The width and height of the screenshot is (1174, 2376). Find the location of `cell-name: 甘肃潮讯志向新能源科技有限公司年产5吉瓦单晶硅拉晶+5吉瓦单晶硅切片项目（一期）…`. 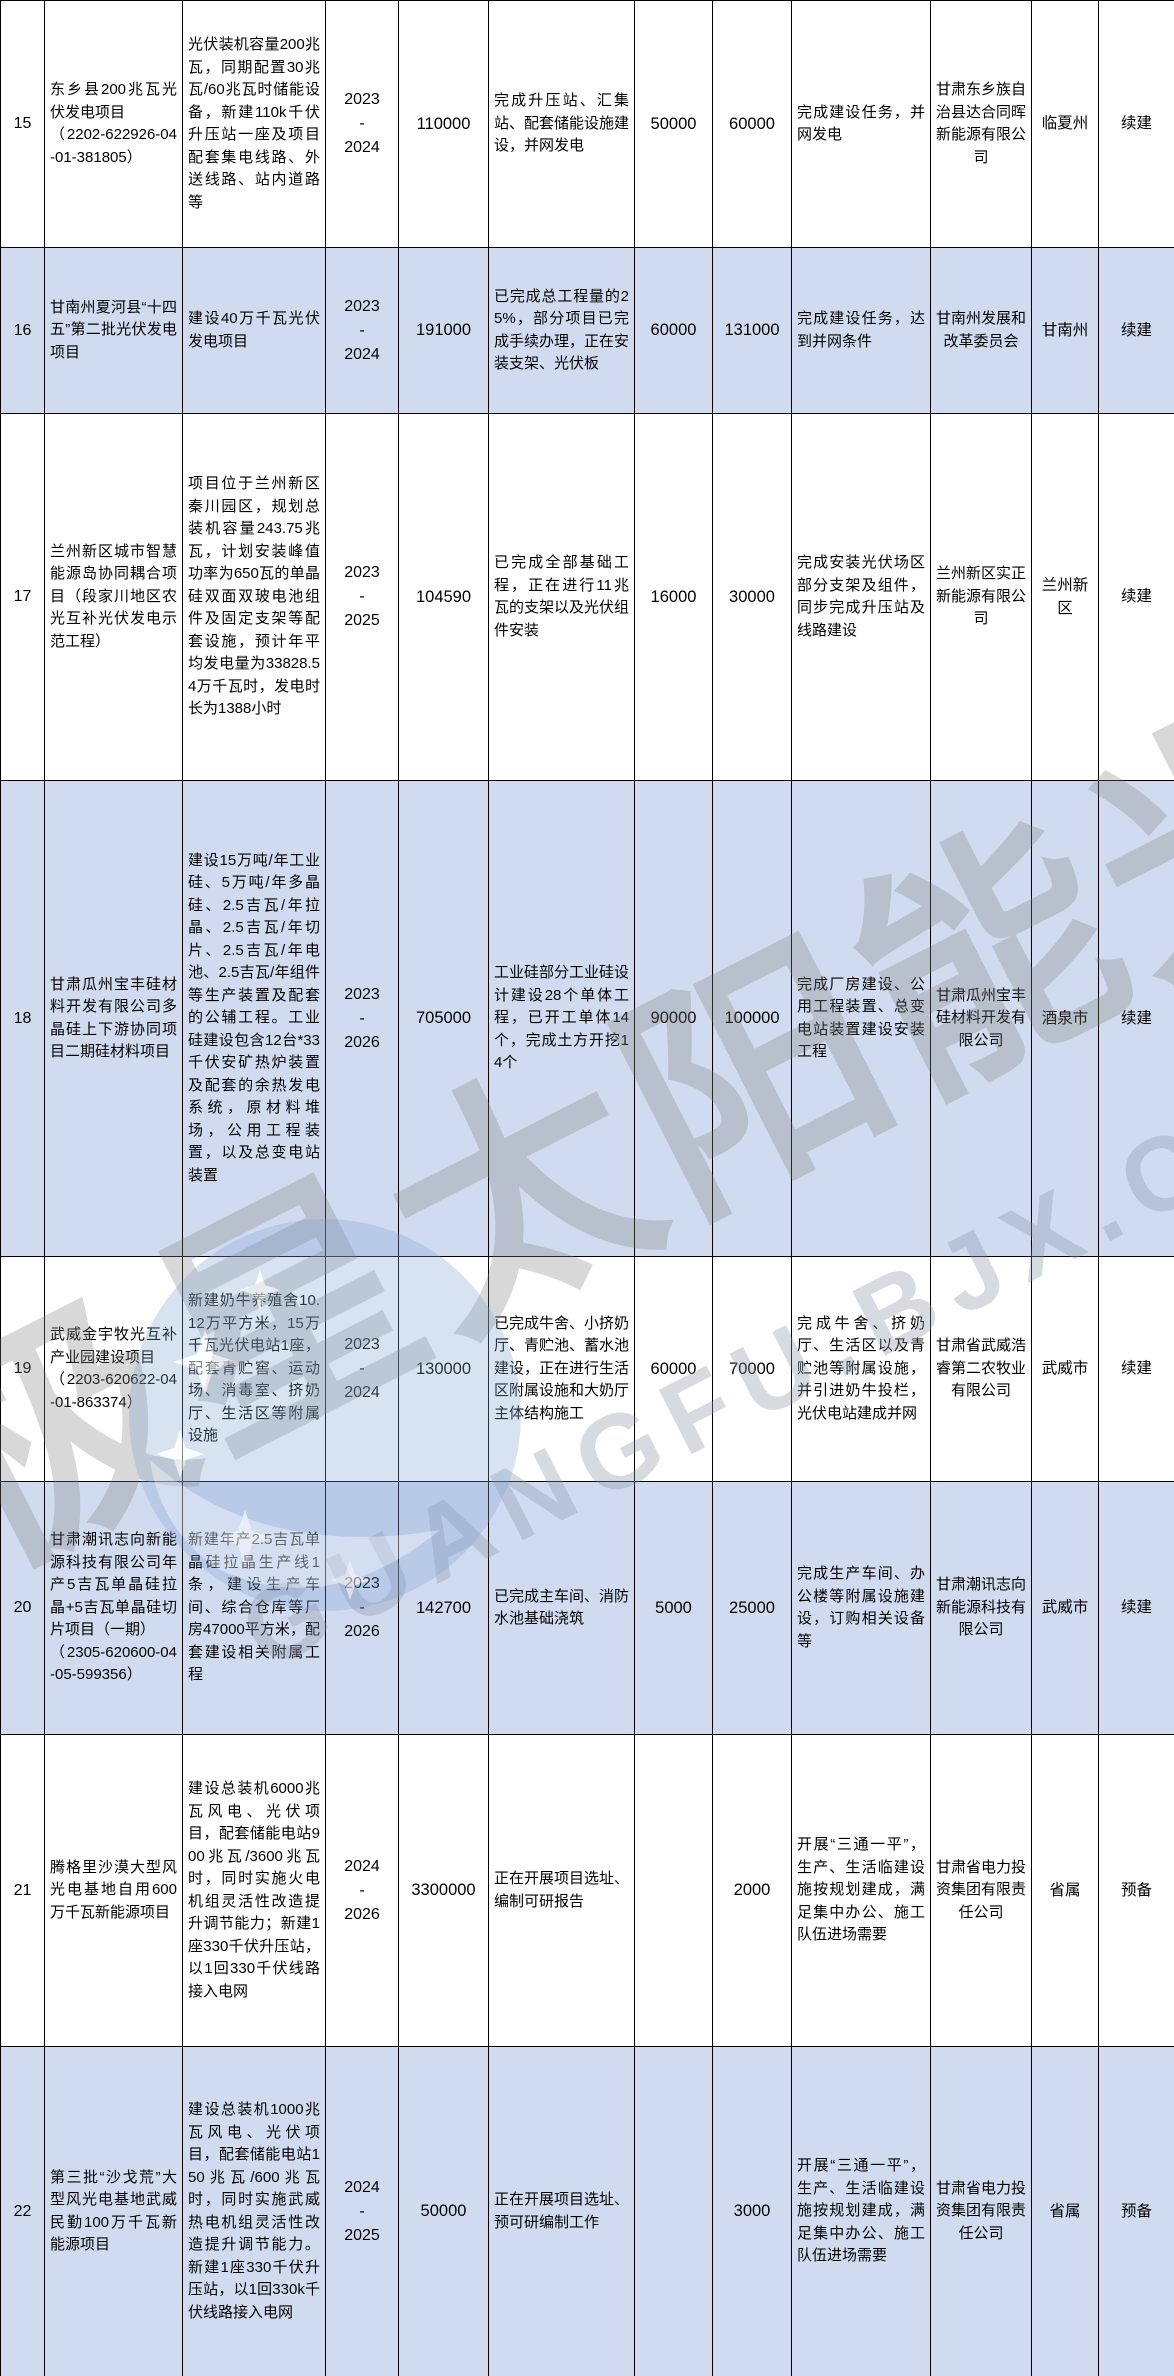

cell-name: 甘肃潮讯志向新能源科技有限公司年产5吉瓦单晶硅拉晶+5吉瓦单晶硅切片项目（一期）… is located at coordinates (113, 1608).